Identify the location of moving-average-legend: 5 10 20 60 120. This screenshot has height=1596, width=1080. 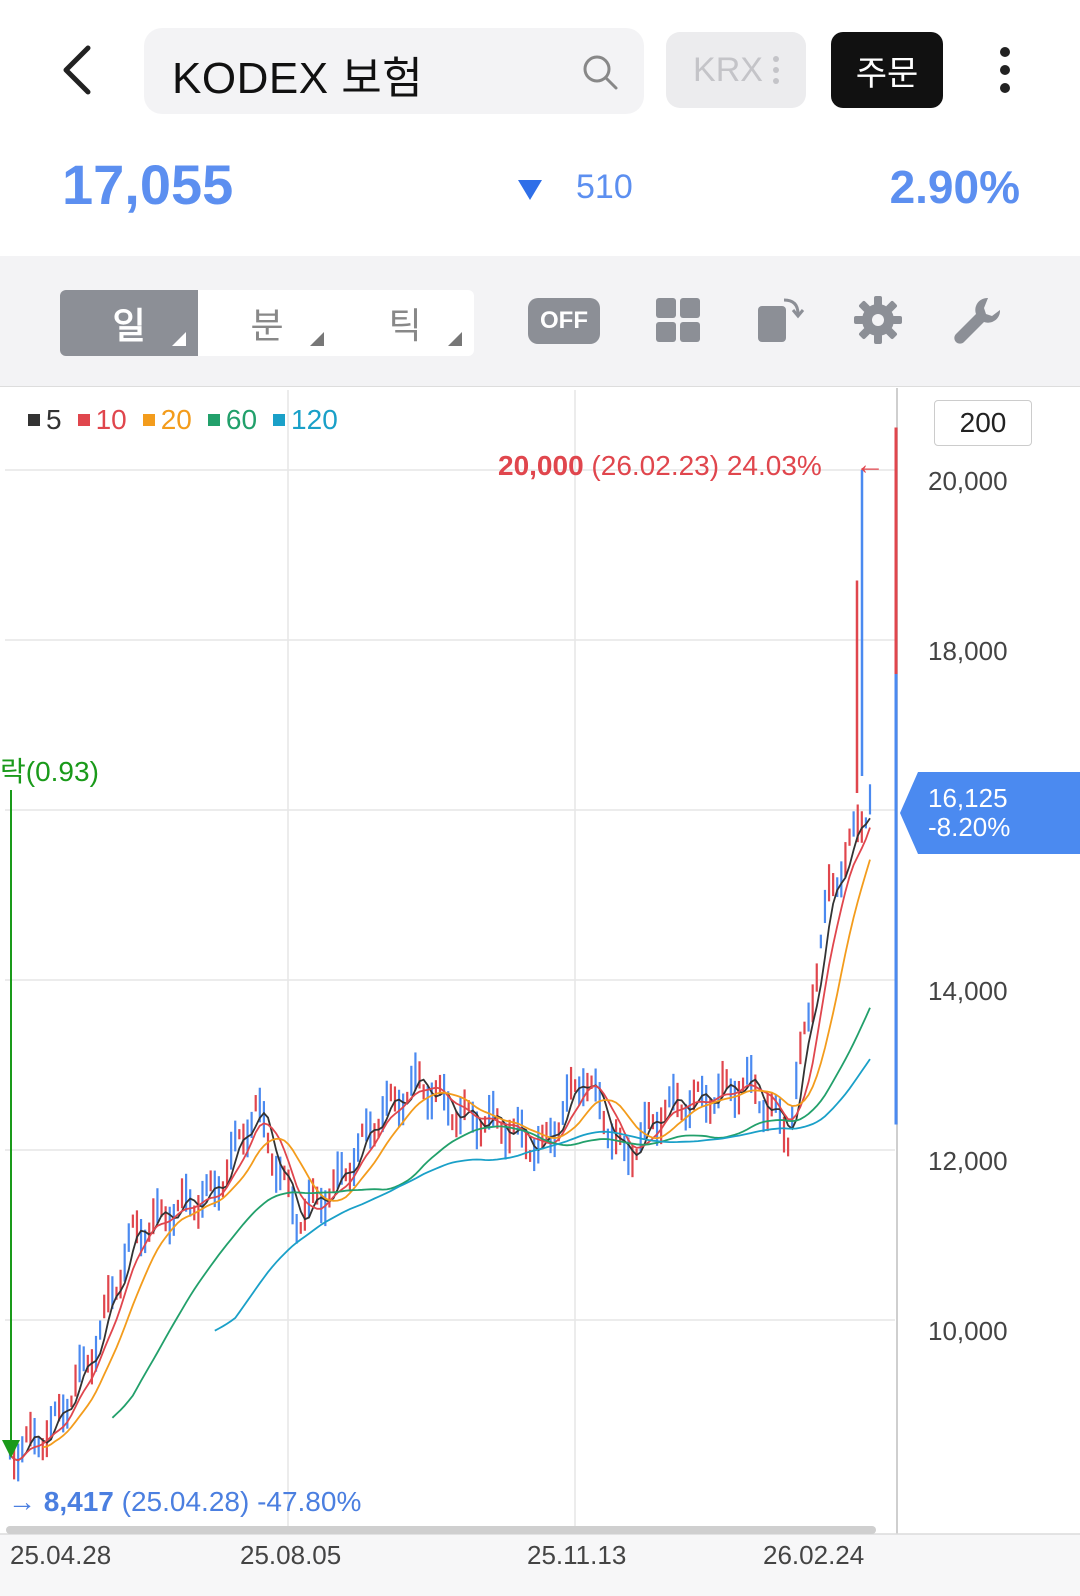
(183, 420).